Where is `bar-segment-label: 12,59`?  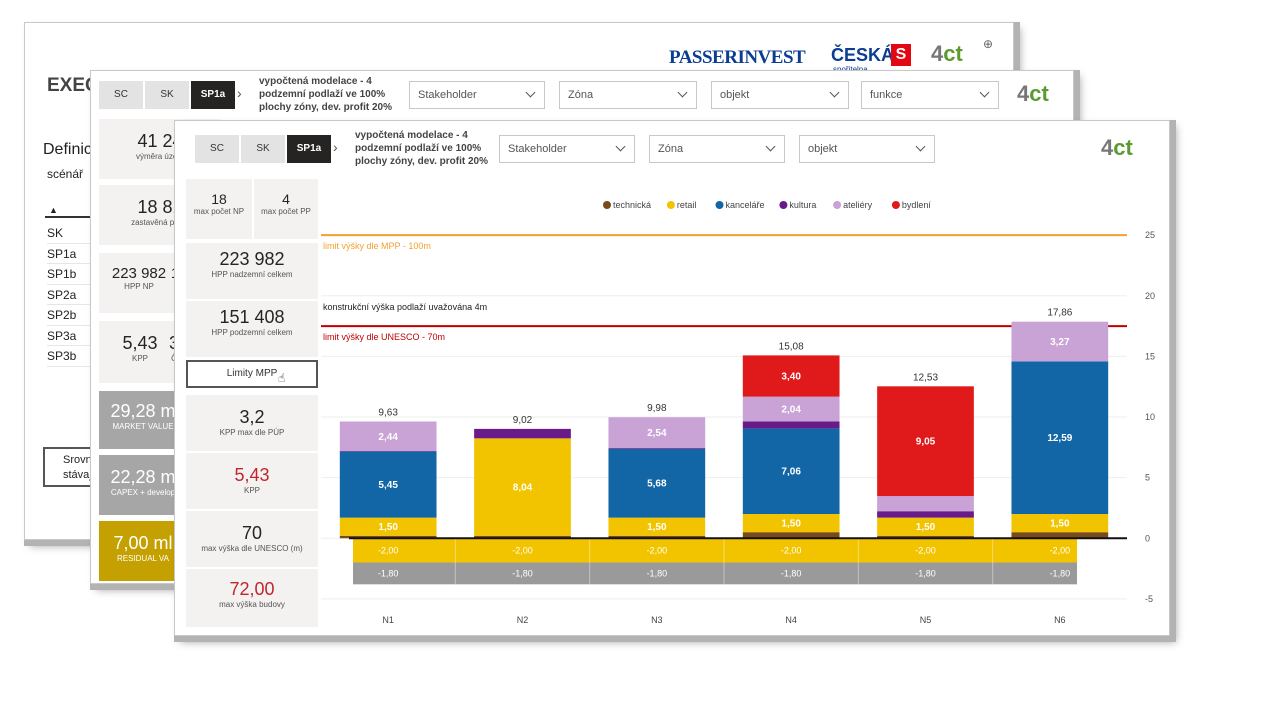
bar-segment-label: 12,59 is located at coordinates (1059, 438).